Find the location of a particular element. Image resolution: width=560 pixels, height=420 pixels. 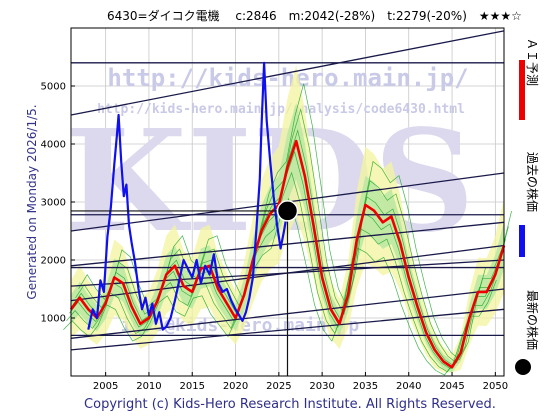

legend-latest-dot is located at coordinates (523, 367).